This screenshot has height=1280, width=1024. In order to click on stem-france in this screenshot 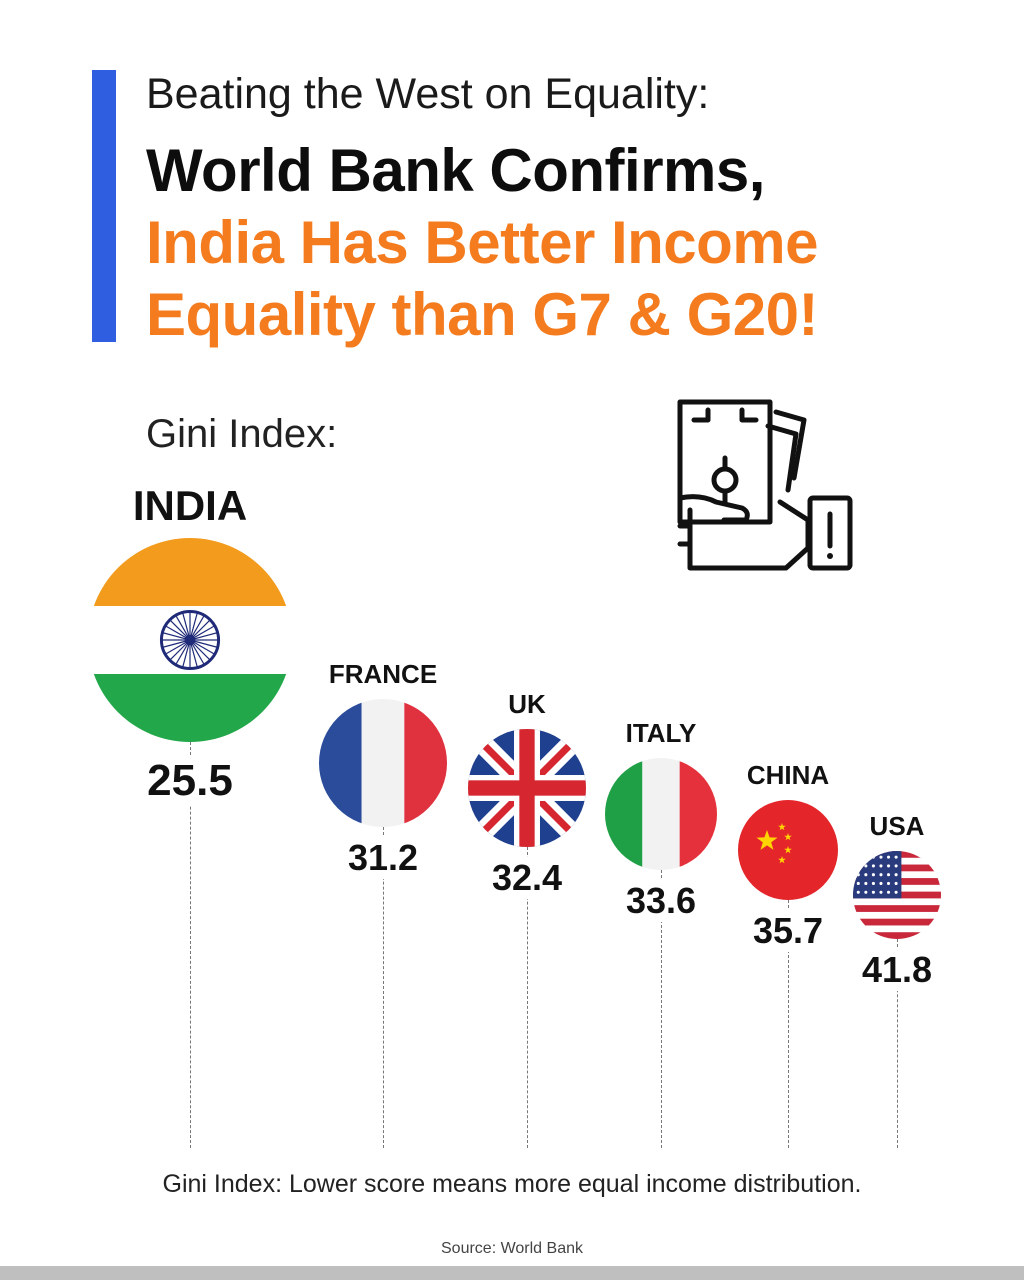, I will do `click(383, 987)`.